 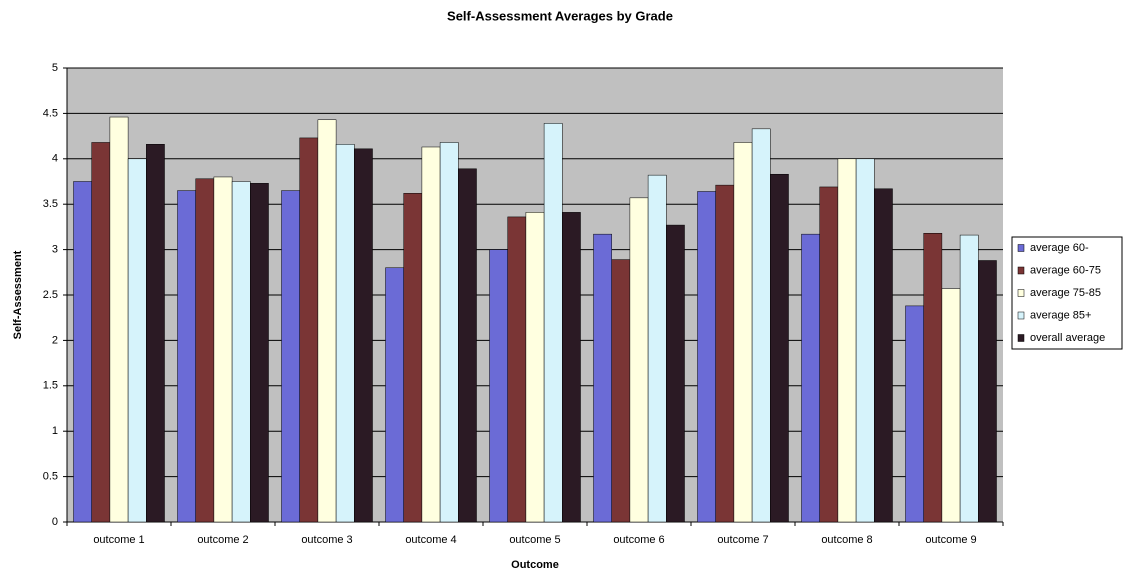 What do you see at coordinates (18, 294) in the screenshot?
I see `y-axis-label: Self-Assessment` at bounding box center [18, 294].